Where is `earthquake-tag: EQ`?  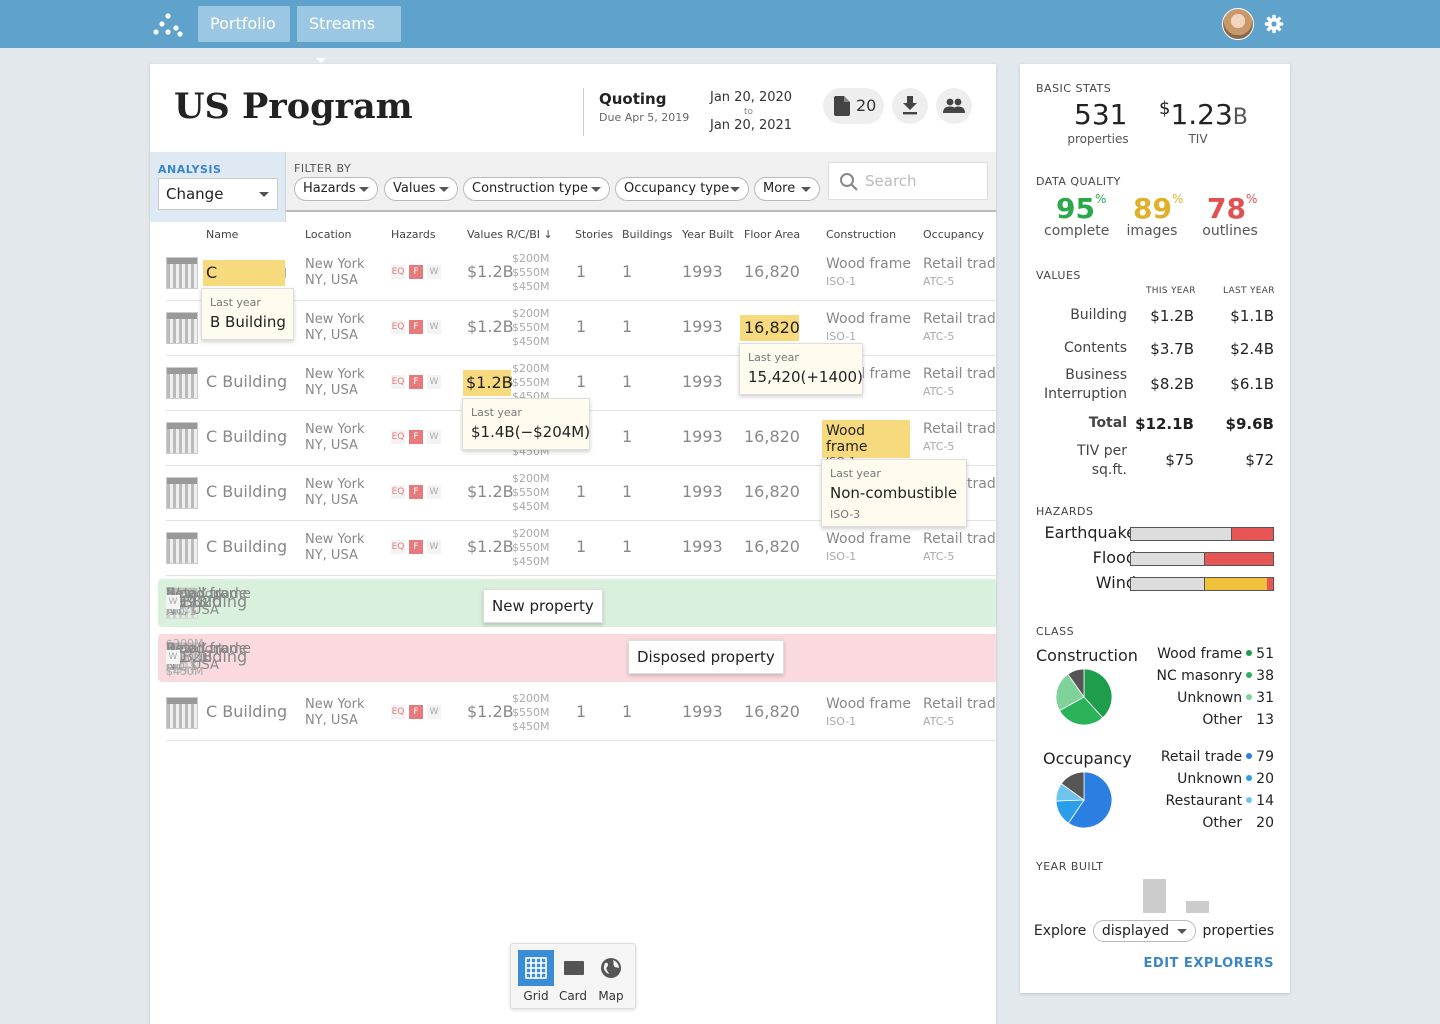
earthquake-tag: EQ is located at coordinates (398, 437).